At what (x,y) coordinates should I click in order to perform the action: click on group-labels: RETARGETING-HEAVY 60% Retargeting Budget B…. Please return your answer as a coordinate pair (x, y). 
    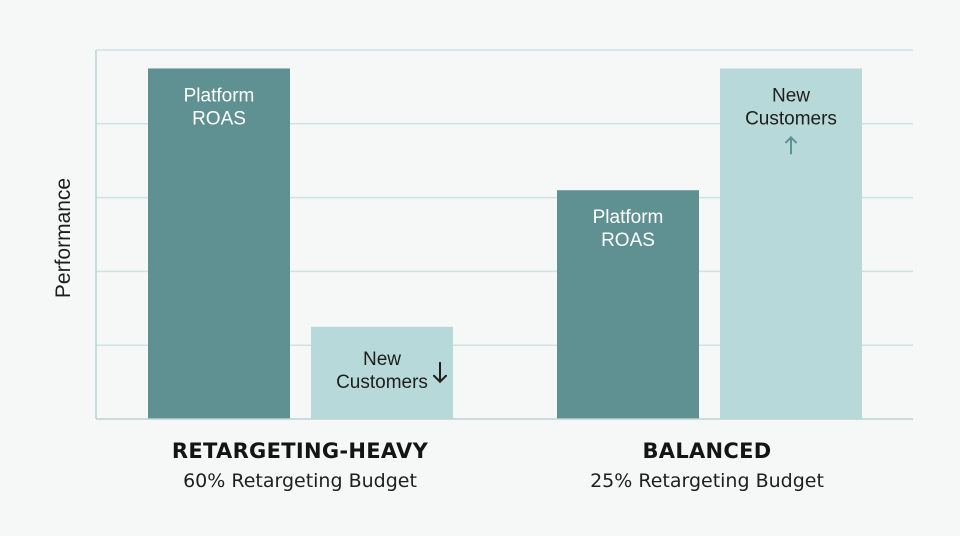
    Looking at the image, I should click on (498, 465).